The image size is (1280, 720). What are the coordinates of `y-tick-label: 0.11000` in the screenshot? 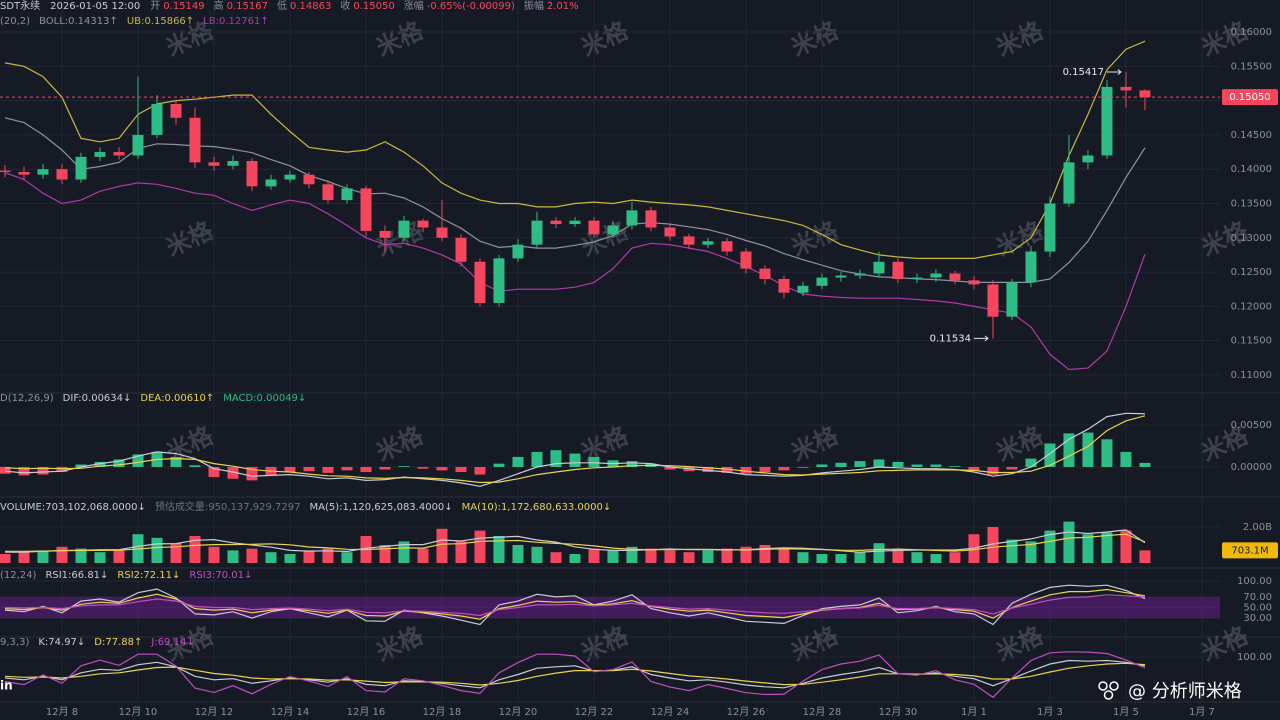 It's located at (1251, 375).